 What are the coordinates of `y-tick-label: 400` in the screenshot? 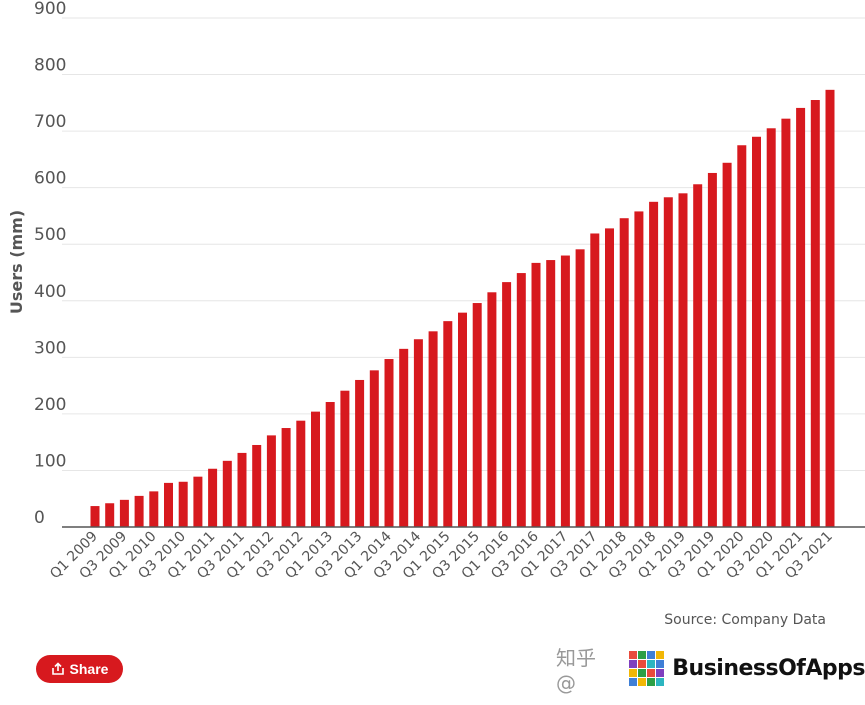 It's located at (50, 292).